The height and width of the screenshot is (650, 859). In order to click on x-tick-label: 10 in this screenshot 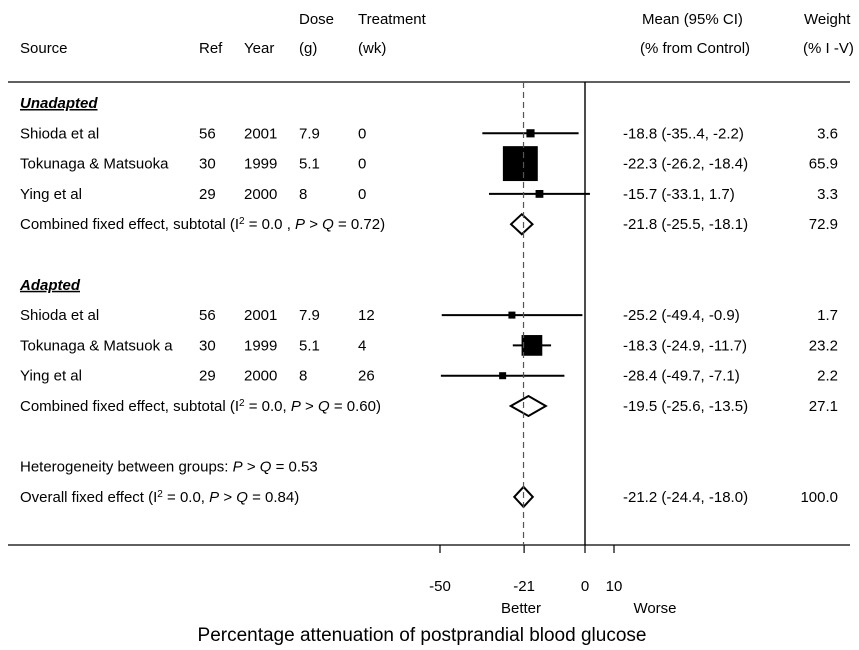, I will do `click(614, 586)`.